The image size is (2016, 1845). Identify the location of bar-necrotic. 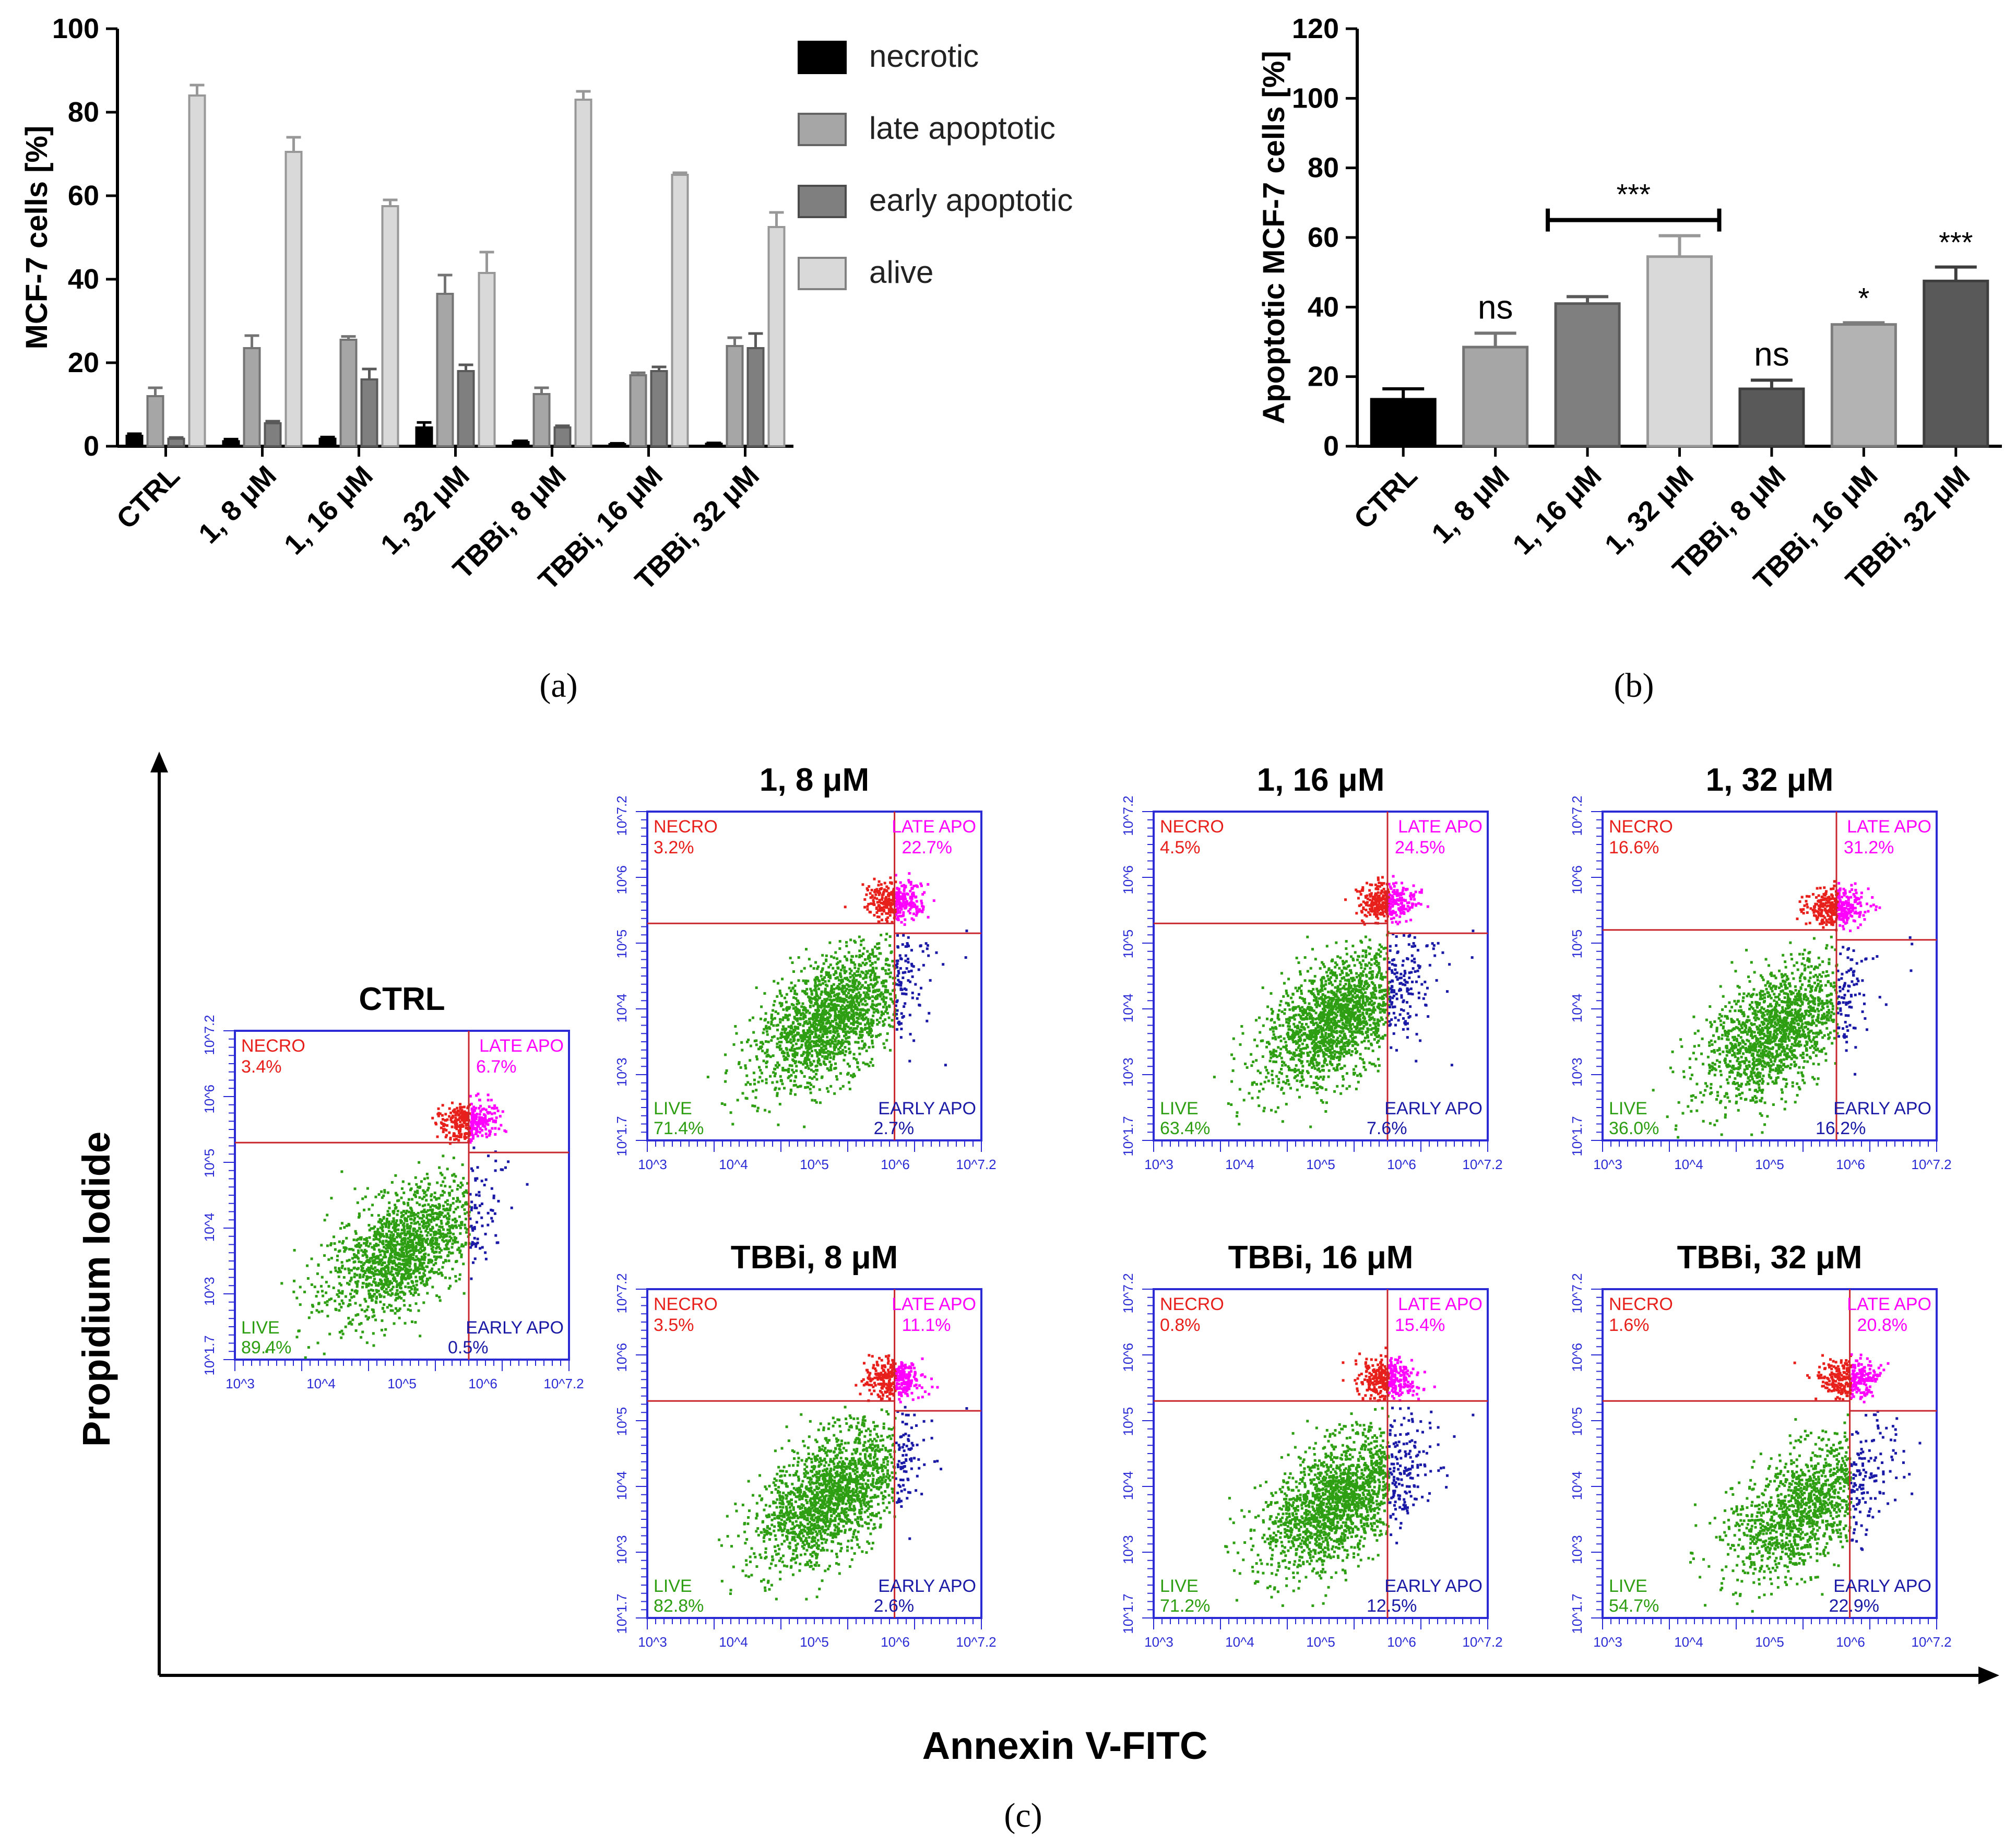
(424, 437).